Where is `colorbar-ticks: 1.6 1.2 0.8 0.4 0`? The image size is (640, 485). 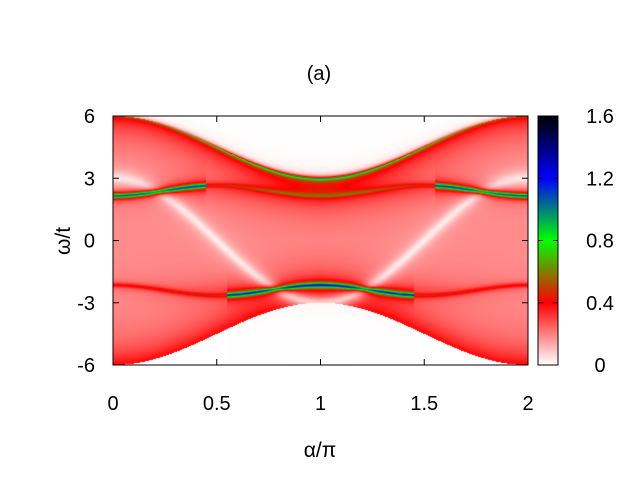 colorbar-ticks: 1.6 1.2 0.8 0.4 0 is located at coordinates (576, 241).